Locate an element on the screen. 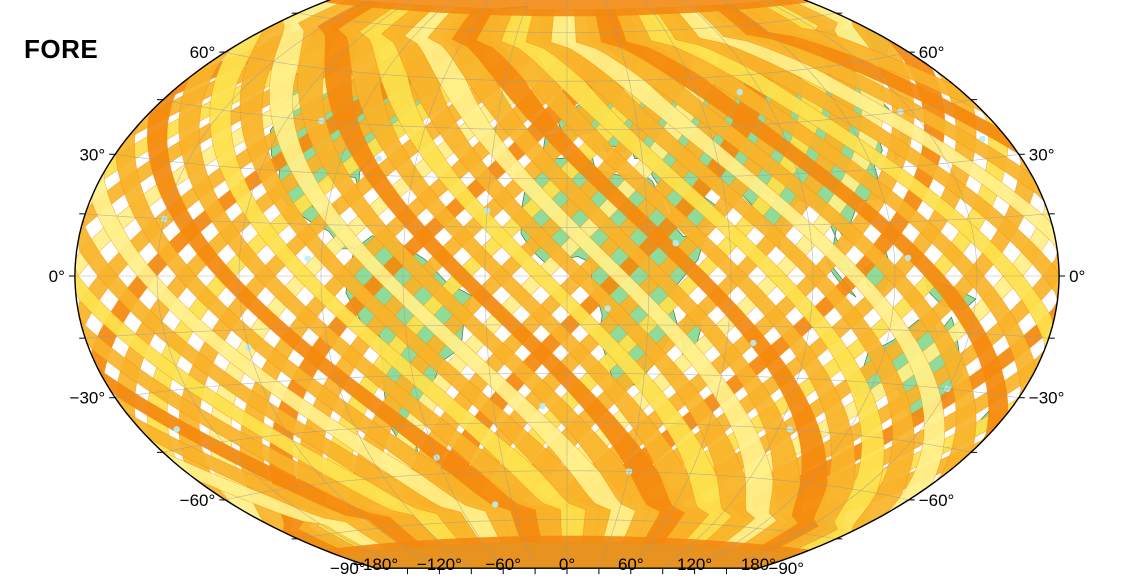  lon-label: 60° is located at coordinates (631, 564).